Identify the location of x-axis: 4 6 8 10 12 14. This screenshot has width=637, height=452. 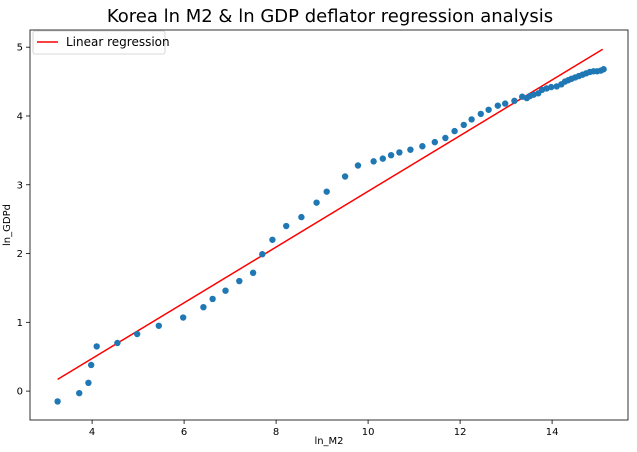
(324, 429).